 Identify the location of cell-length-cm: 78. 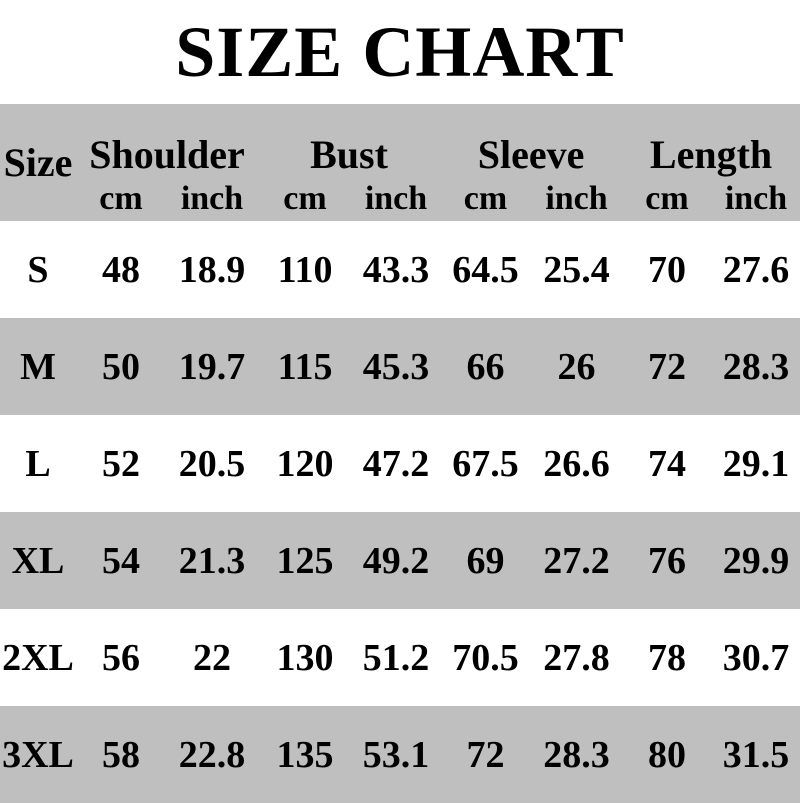
(667, 657).